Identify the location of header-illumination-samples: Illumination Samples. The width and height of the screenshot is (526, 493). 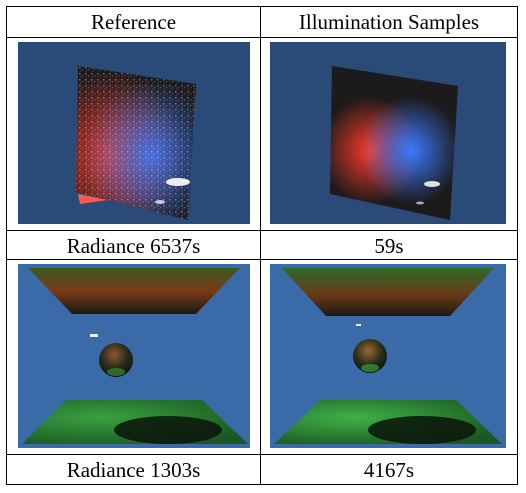
(389, 22).